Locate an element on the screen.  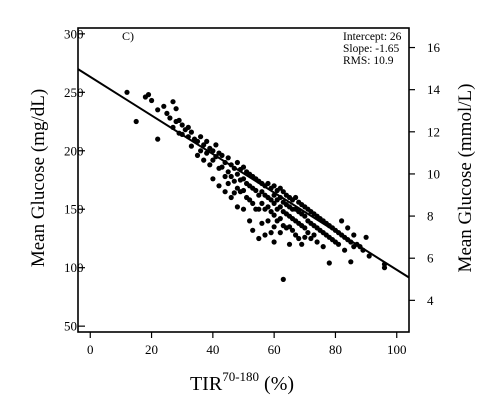
x-tick-label: 40 is located at coordinates (212, 349).